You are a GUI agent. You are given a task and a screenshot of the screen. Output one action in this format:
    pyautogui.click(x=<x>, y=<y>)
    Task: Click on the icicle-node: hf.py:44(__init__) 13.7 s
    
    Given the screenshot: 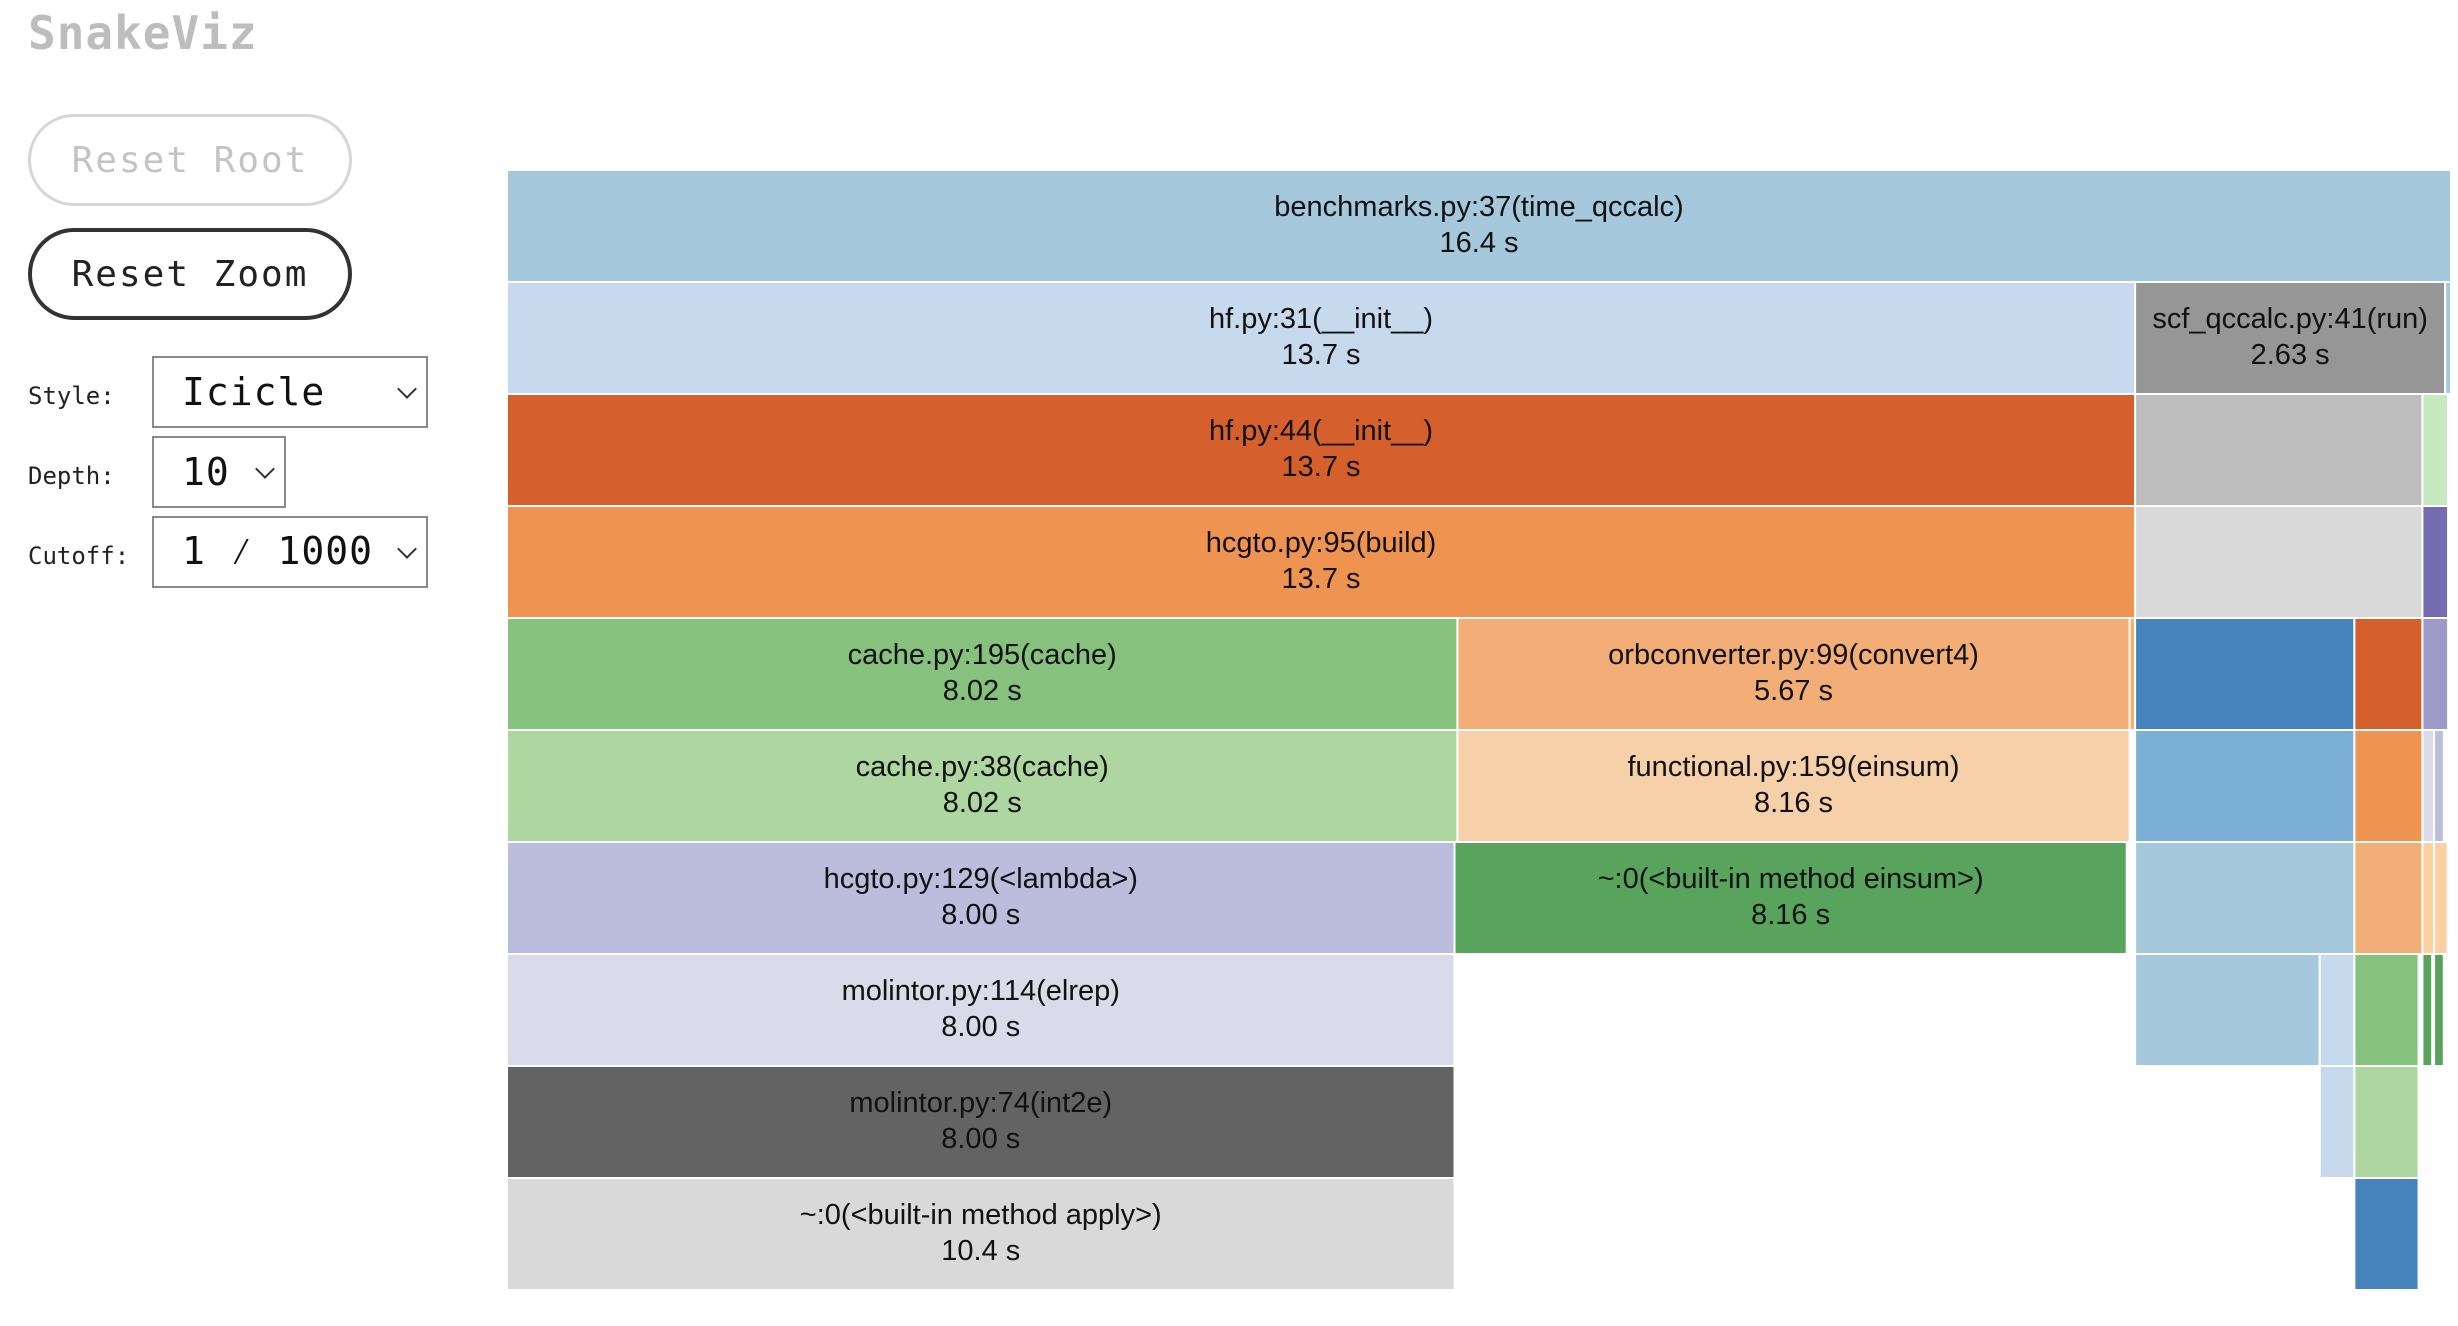 What is the action you would take?
    pyautogui.click(x=1321, y=450)
    